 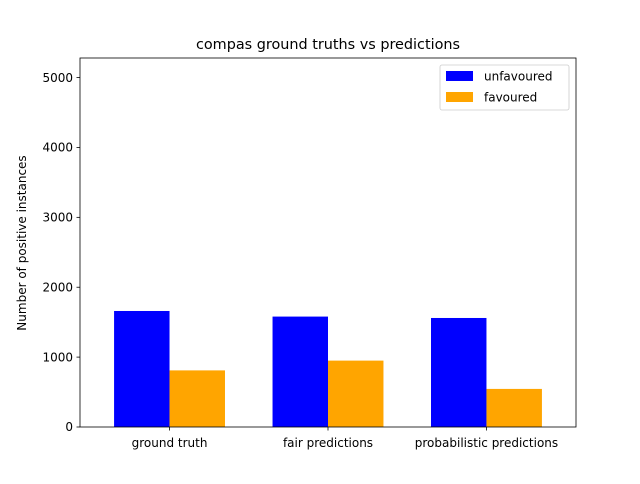 What do you see at coordinates (518, 77) in the screenshot?
I see `legend-label-unfavoured: unfavoured` at bounding box center [518, 77].